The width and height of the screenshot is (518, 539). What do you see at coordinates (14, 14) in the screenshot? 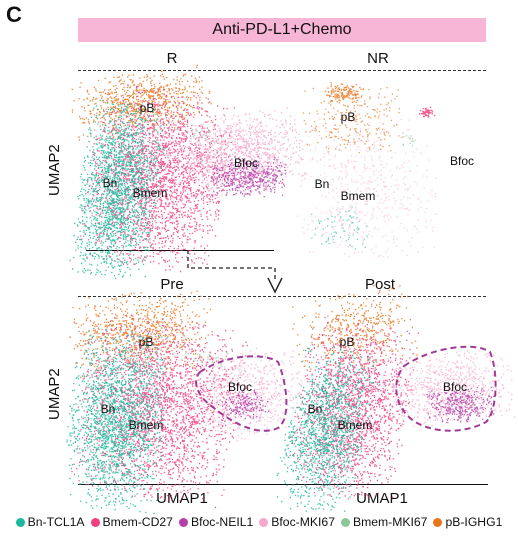
I see `panel-letter: C` at bounding box center [14, 14].